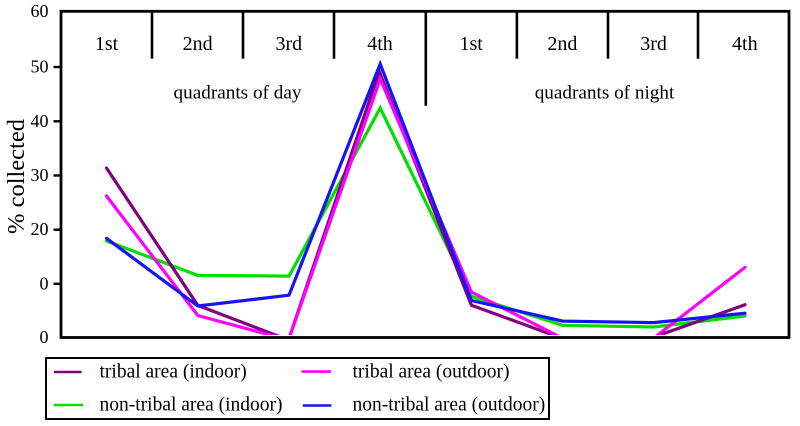 Image resolution: width=800 pixels, height=426 pixels. Describe the element at coordinates (40, 11) in the screenshot. I see `svg-text: 60` at that location.